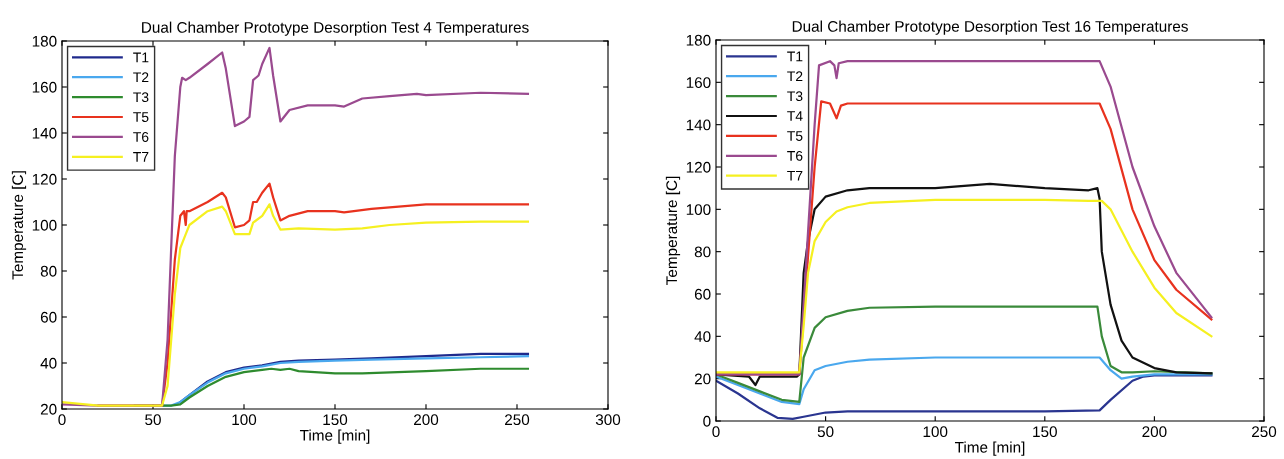 Image resolution: width=1284 pixels, height=459 pixels. Describe the element at coordinates (608, 420) in the screenshot. I see `x-tick-label: 300` at that location.